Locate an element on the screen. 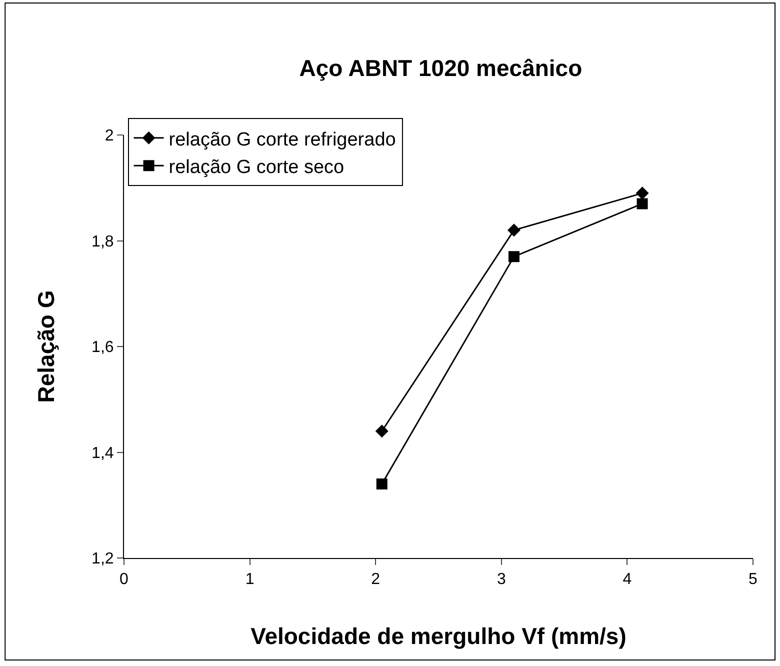 Image resolution: width=780 pixels, height=666 pixels. x-axis-title: Velocidade de mergulho Vf (mm/s) is located at coordinates (438, 635).